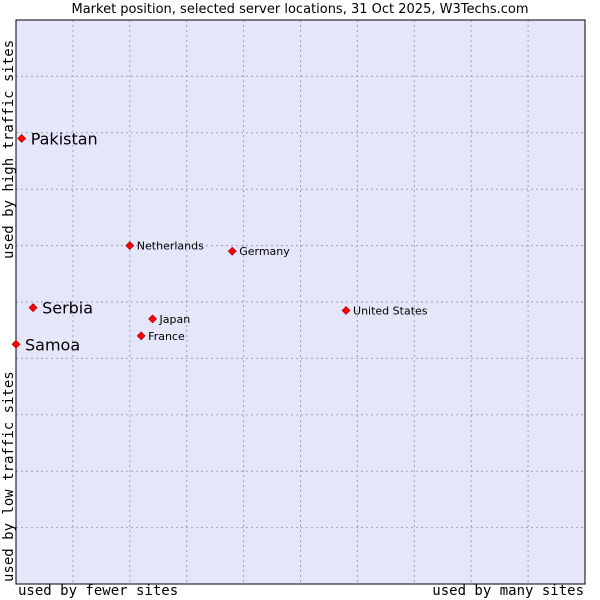  I want to click on data-label: Samoa, so click(52, 344).